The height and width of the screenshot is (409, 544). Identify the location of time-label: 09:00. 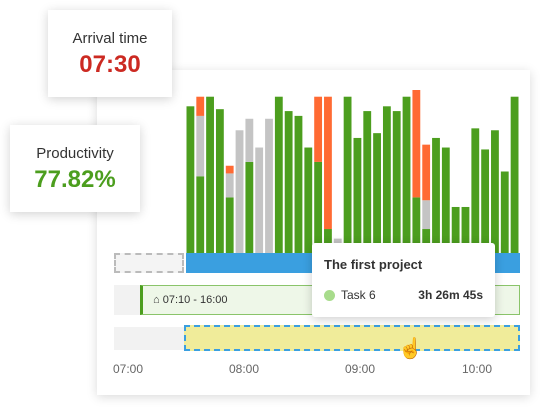
(360, 369).